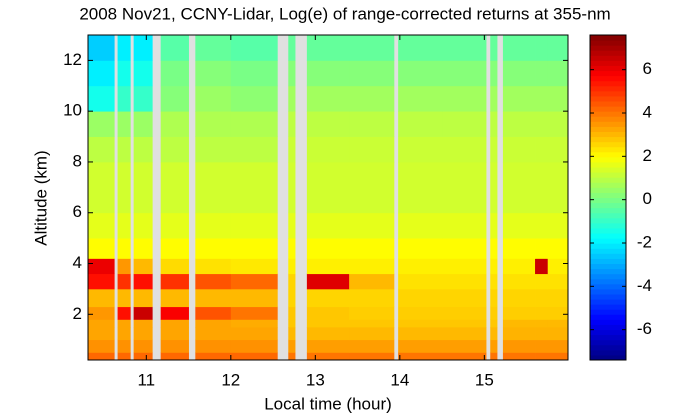  Describe the element at coordinates (72, 110) in the screenshot. I see `y-tick-label: 10` at that location.